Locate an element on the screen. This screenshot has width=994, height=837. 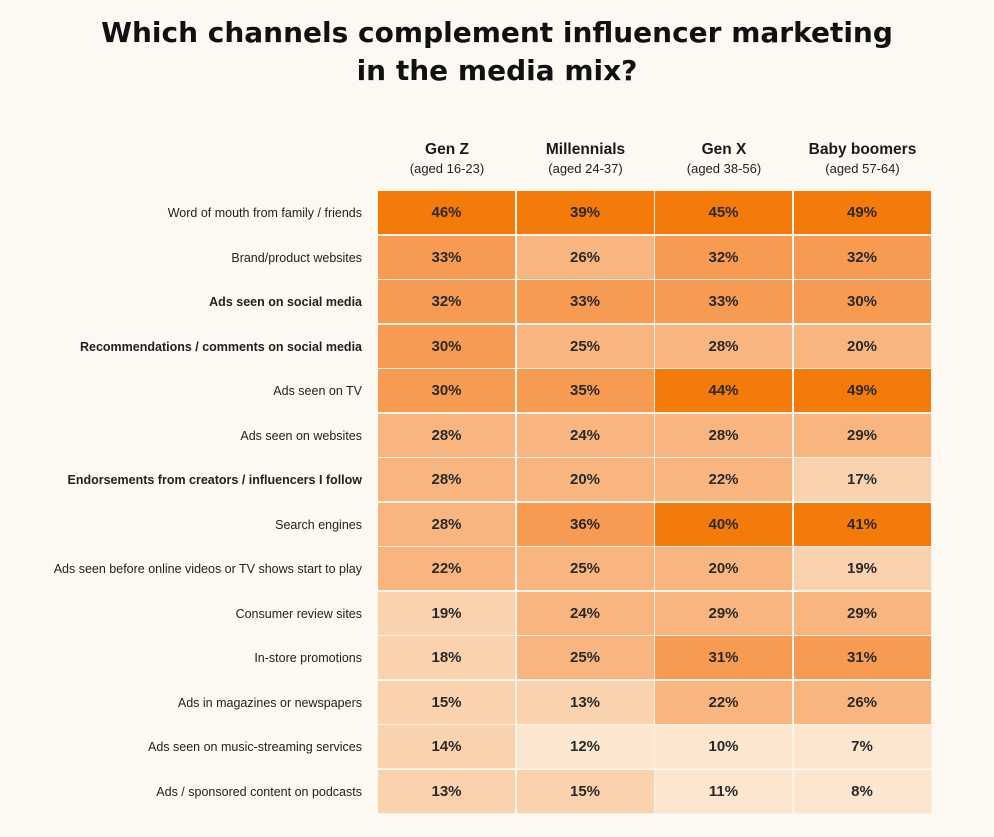
column-header-name: Gen Z is located at coordinates (447, 149).